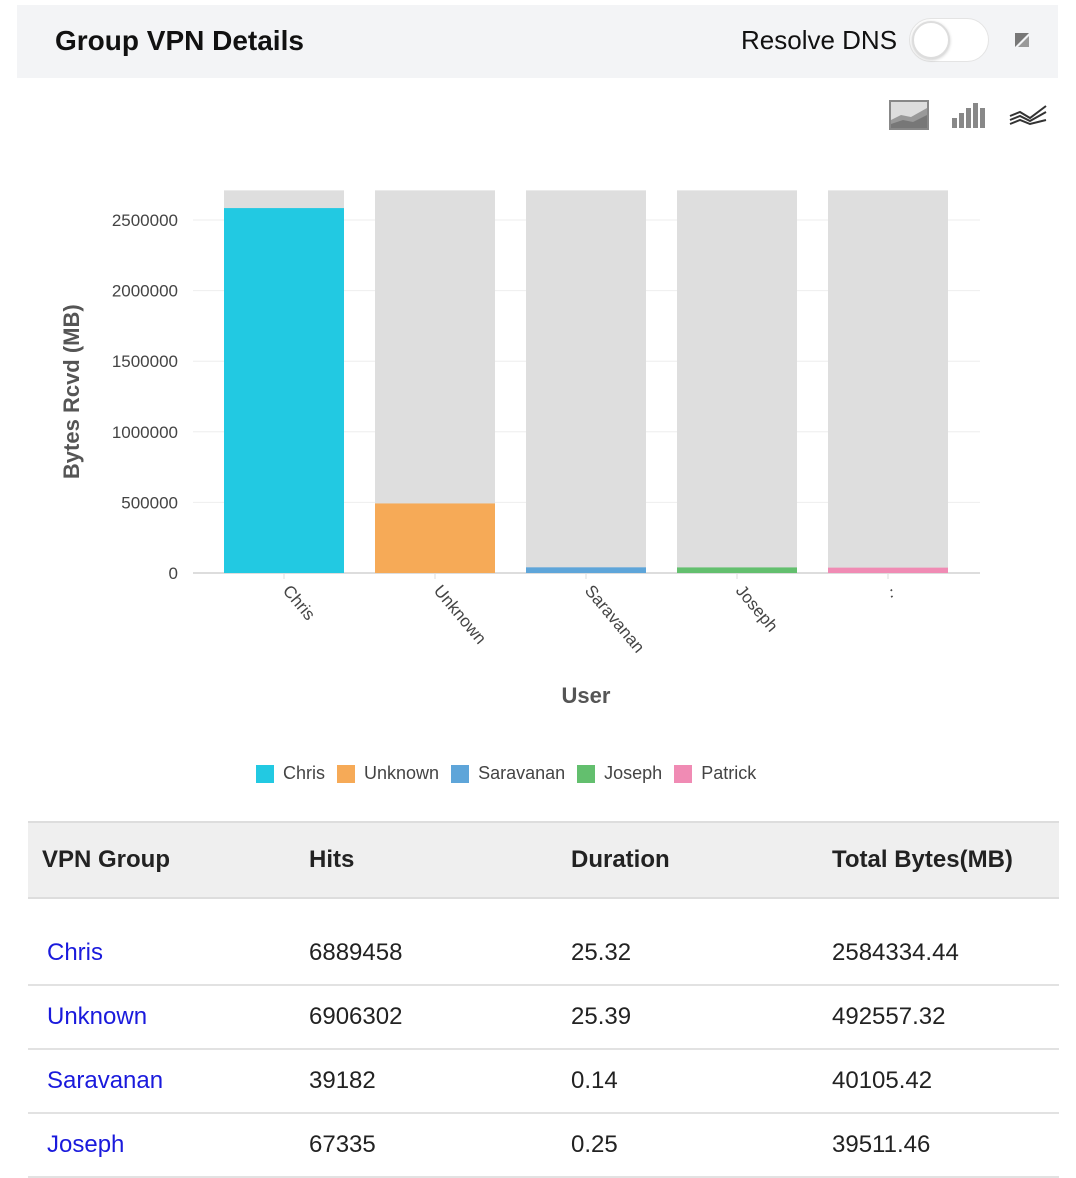 This screenshot has width=1076, height=1178. Describe the element at coordinates (173, 573) in the screenshot. I see `y-tick-label: 0` at that location.